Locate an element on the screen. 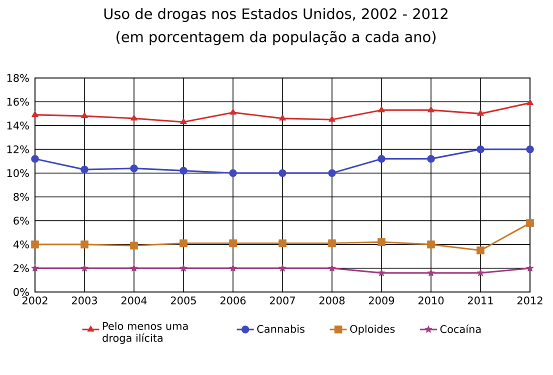 The width and height of the screenshot is (553, 375). y-tick-label: 18% is located at coordinates (18, 78).